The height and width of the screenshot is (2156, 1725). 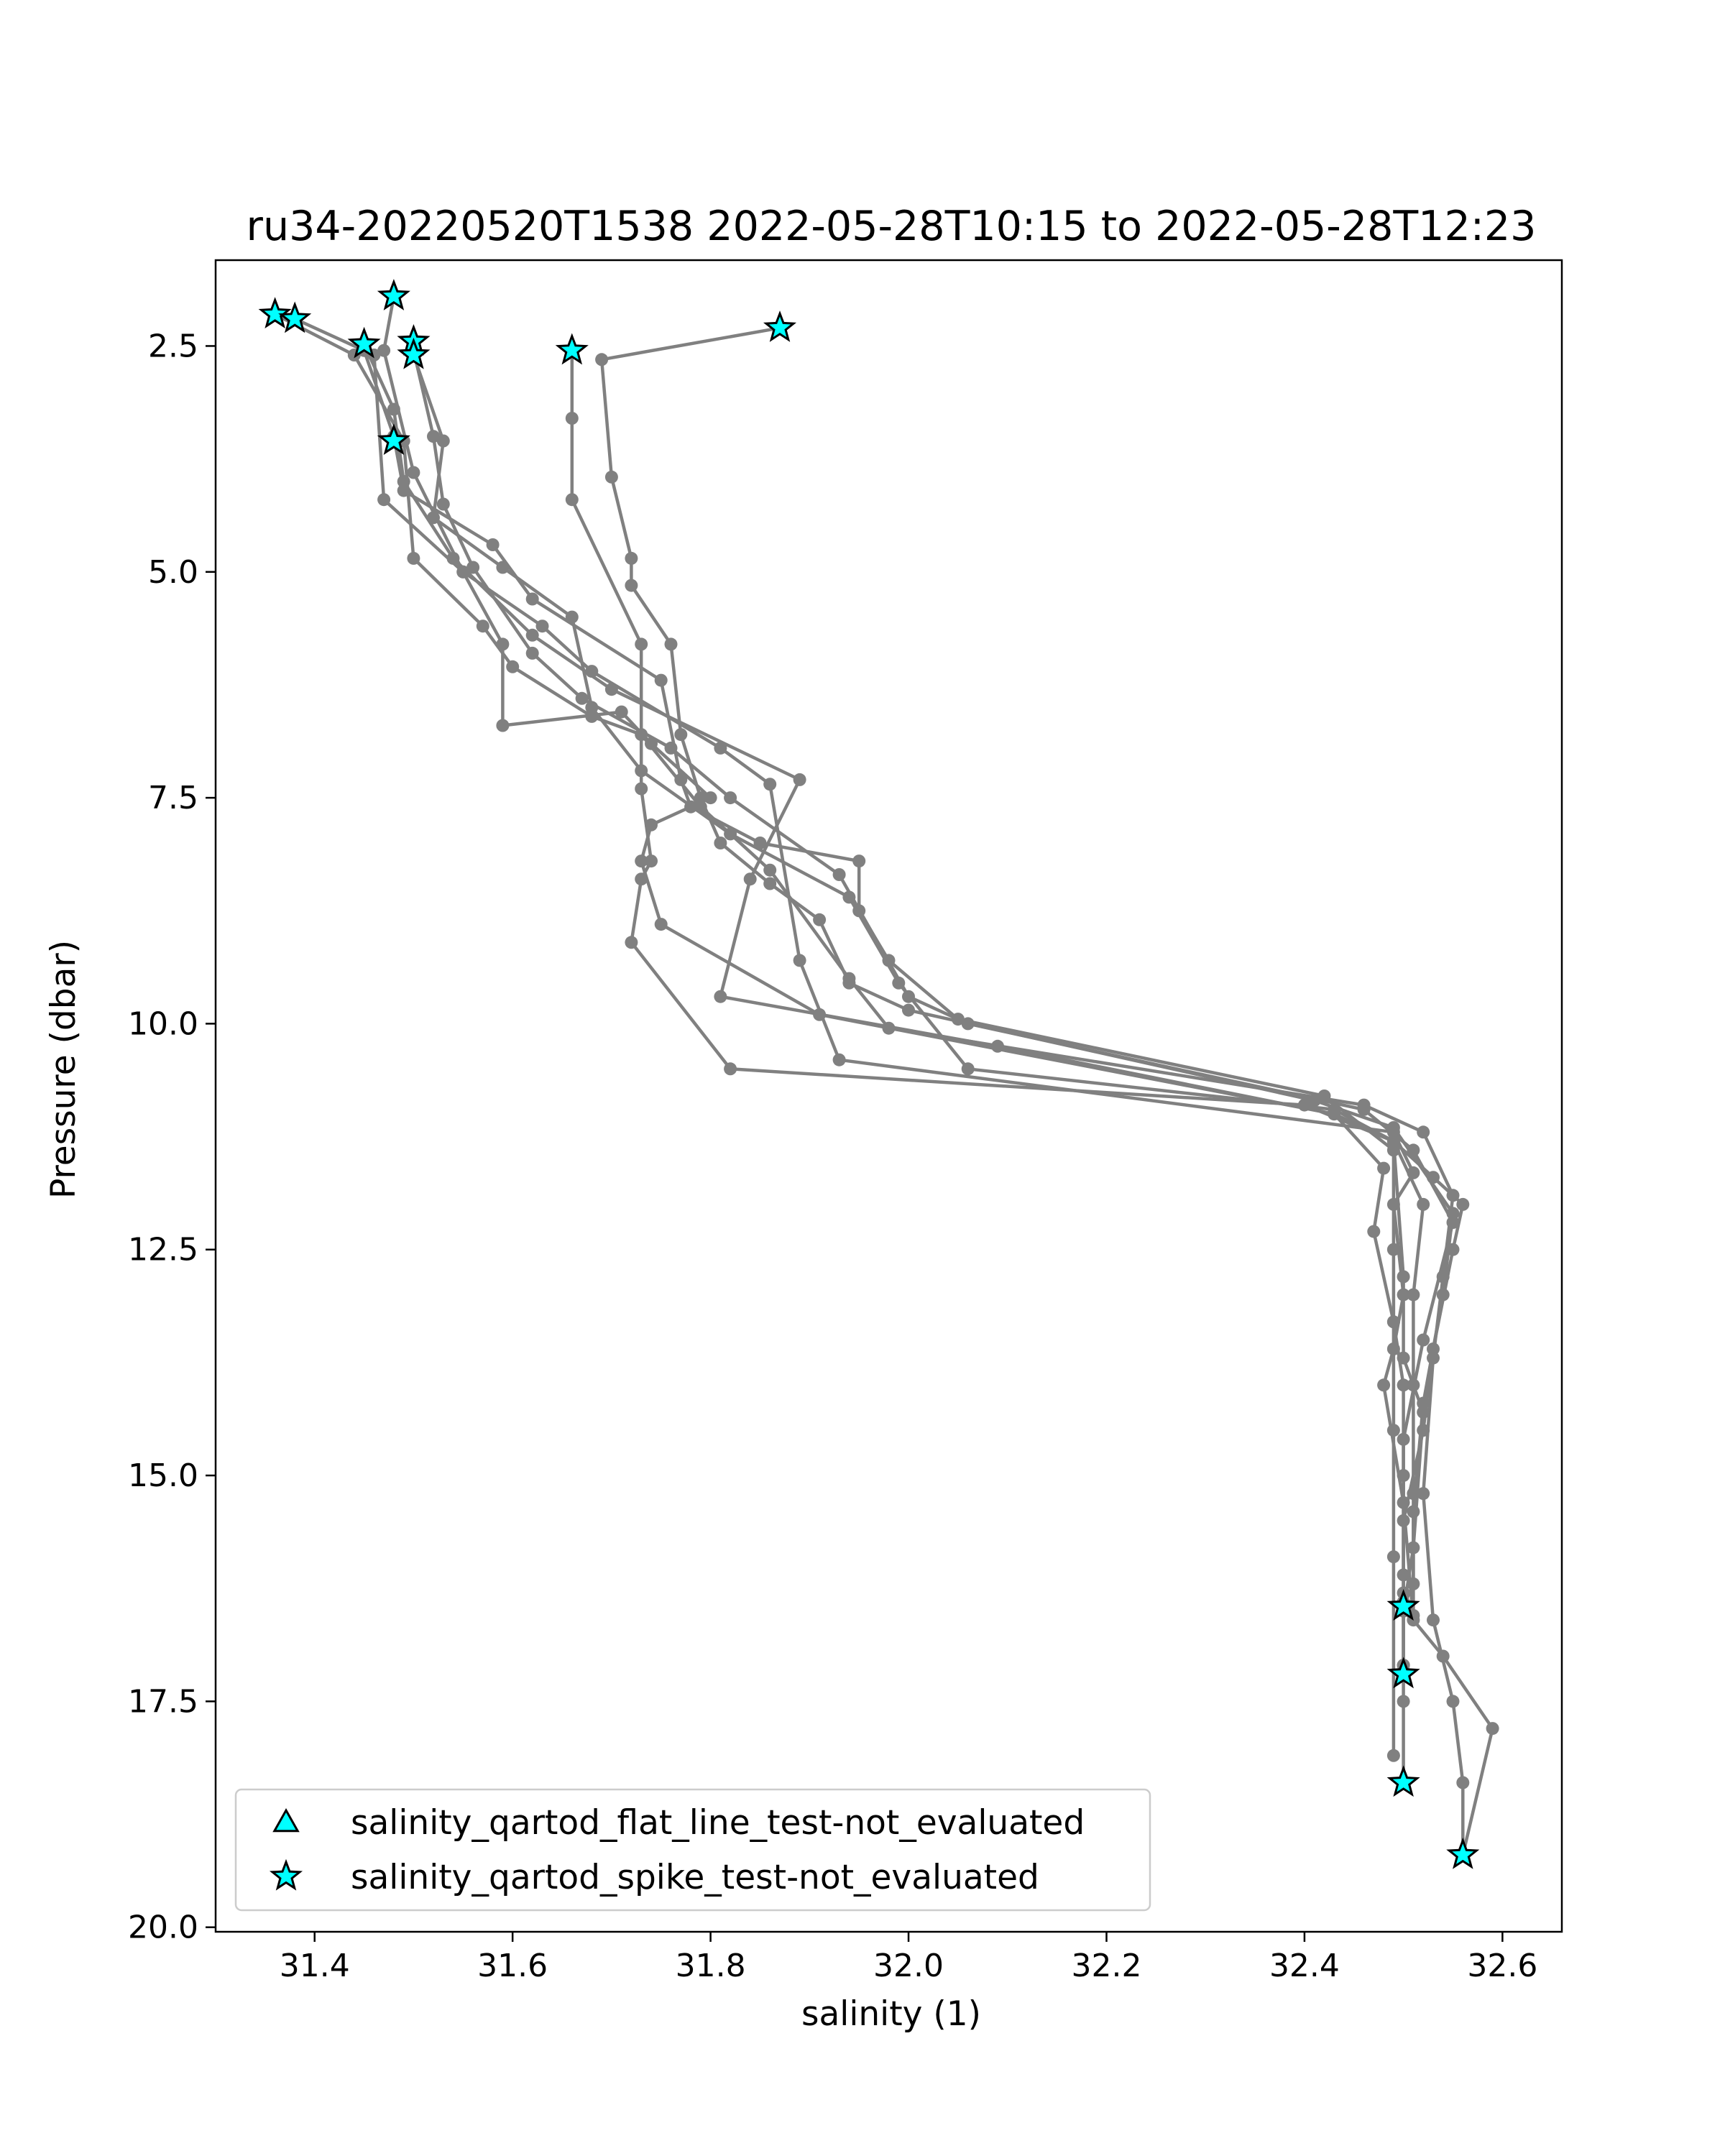 I want to click on y-tick-label: 17.5, so click(x=163, y=1701).